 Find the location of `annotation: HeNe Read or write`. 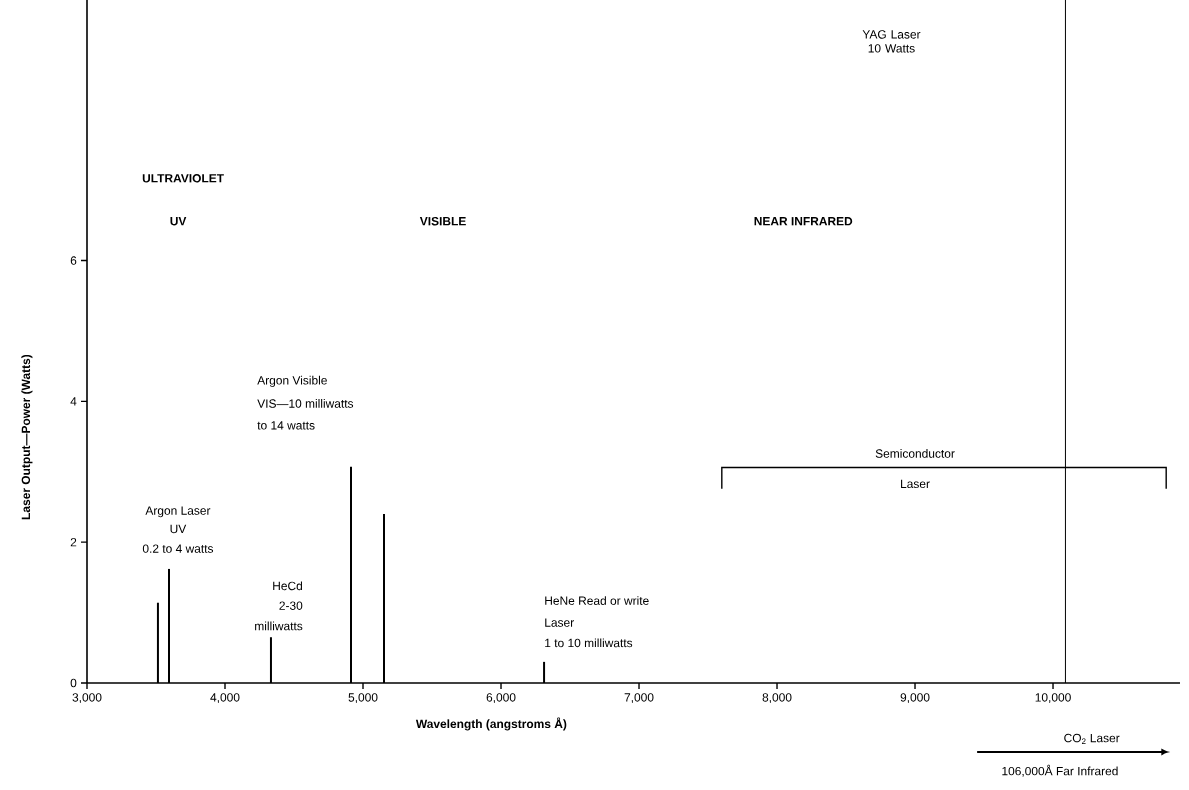

annotation: HeNe Read or write is located at coordinates (597, 600).